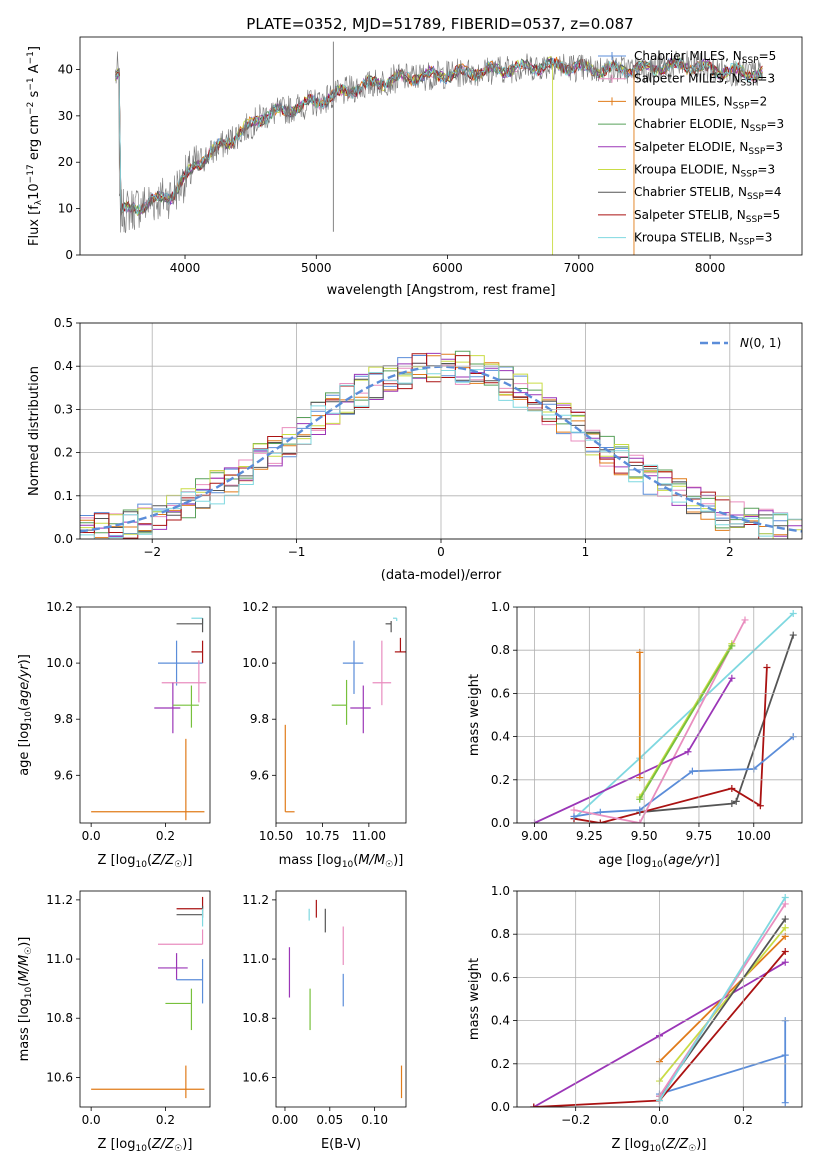 The height and width of the screenshot is (1170, 819). Describe the element at coordinates (297, 552) in the screenshot. I see `x-tick-label: −1` at that location.